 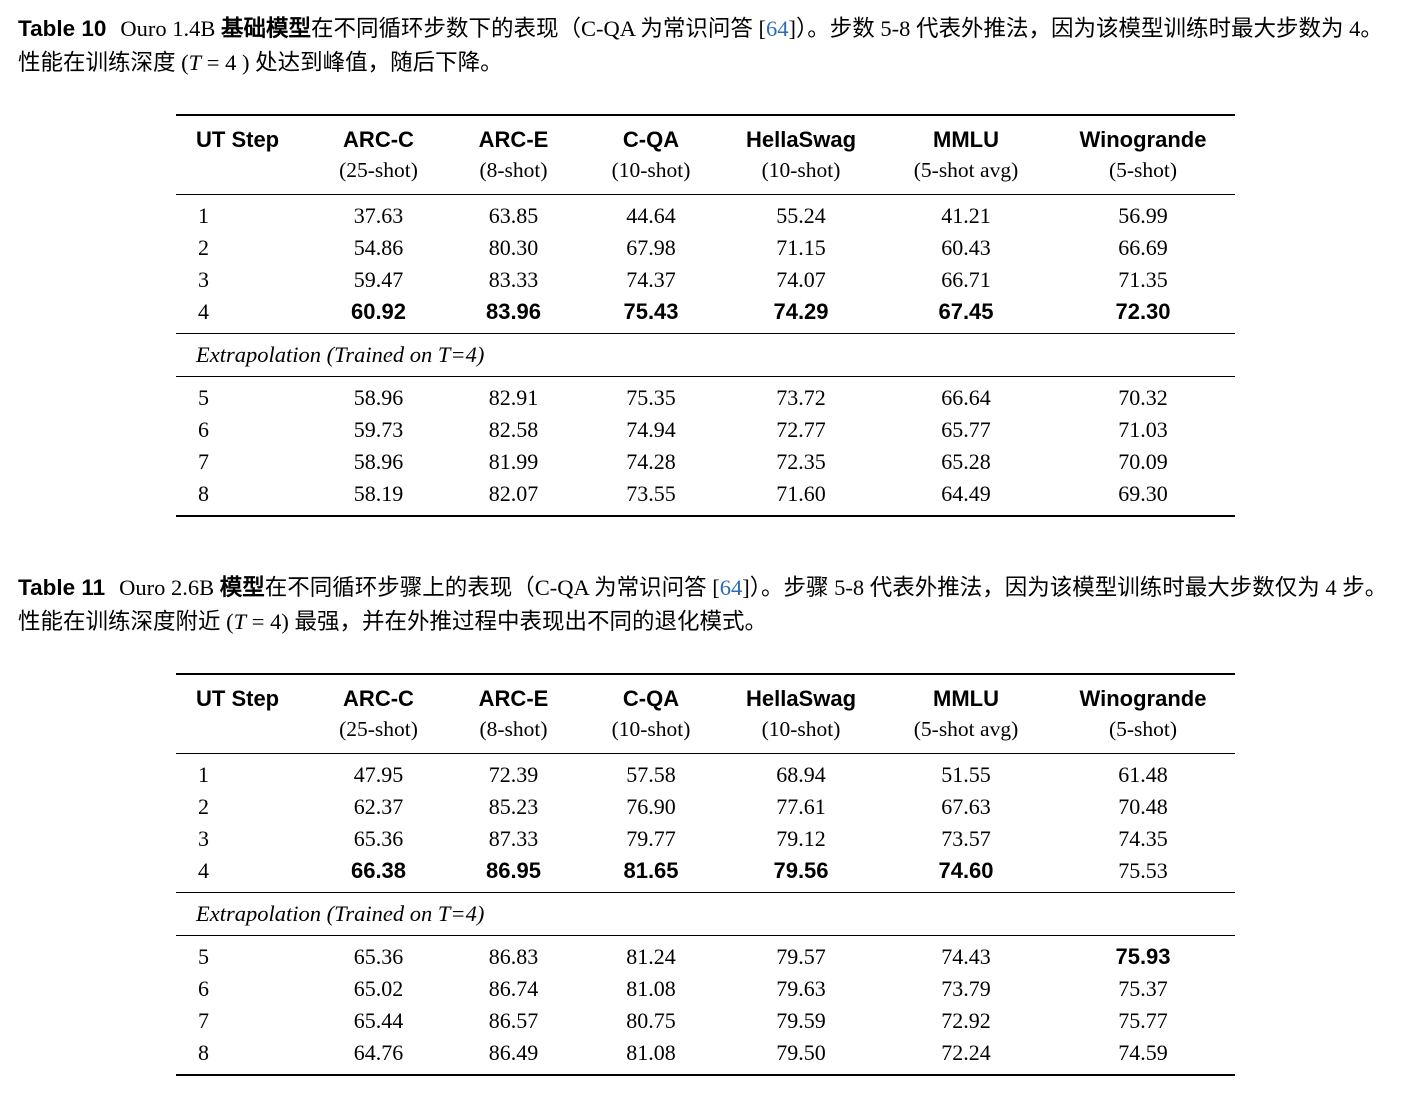 I want to click on math-variable-T: T, so click(x=240, y=621).